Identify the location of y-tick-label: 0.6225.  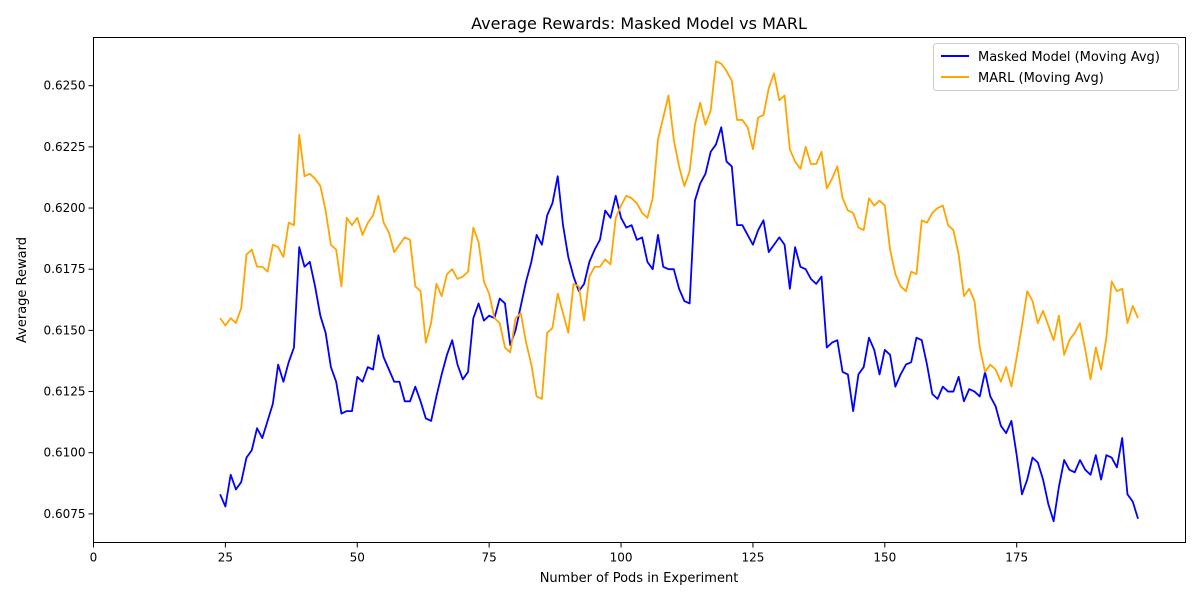
(65, 147).